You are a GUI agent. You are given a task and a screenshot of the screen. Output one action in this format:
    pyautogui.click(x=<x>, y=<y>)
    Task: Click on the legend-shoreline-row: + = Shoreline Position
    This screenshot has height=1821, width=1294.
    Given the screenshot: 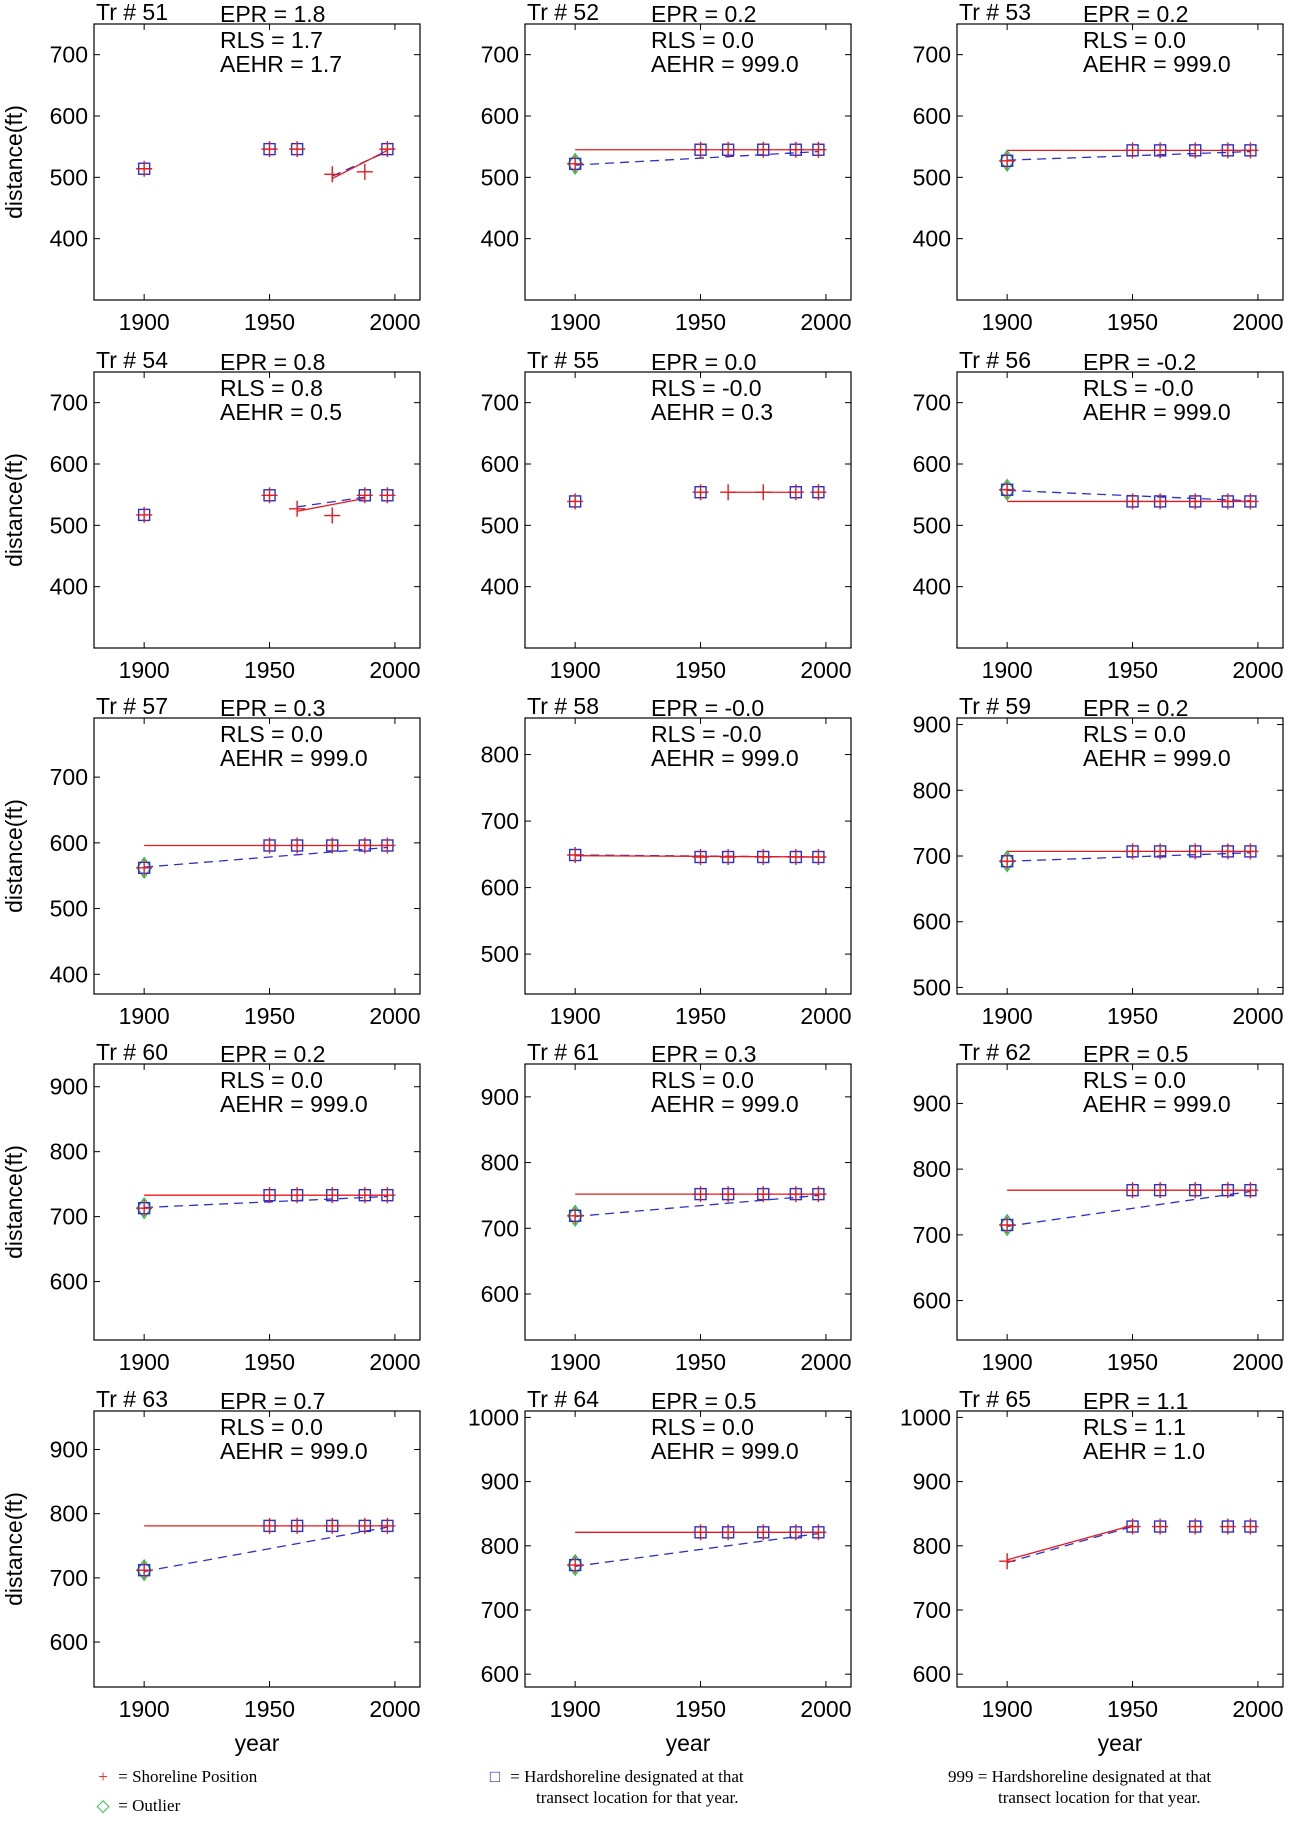 What is the action you would take?
    pyautogui.click(x=174, y=1776)
    